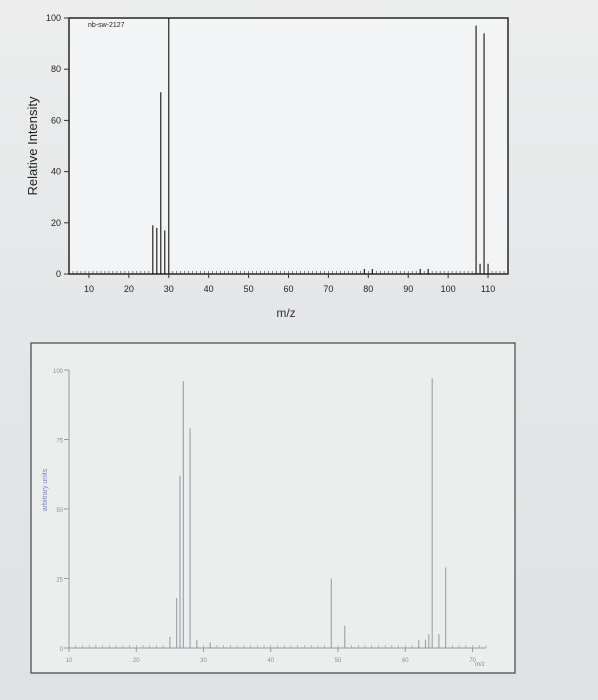 This screenshot has height=700, width=598. Describe the element at coordinates (53, 18) in the screenshot. I see `top-y-tick-label: 100` at that location.